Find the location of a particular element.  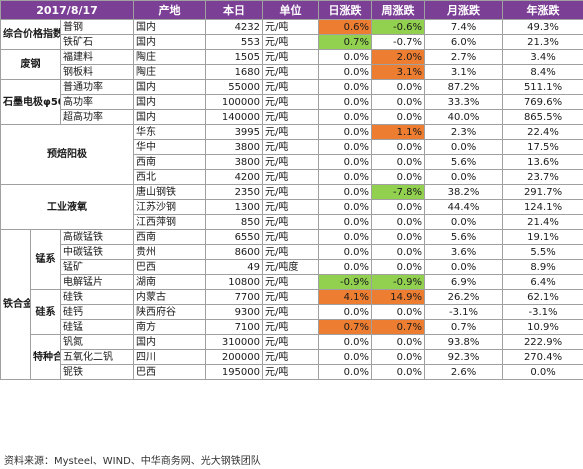

header-weekly: 周涨跌 is located at coordinates (398, 10).